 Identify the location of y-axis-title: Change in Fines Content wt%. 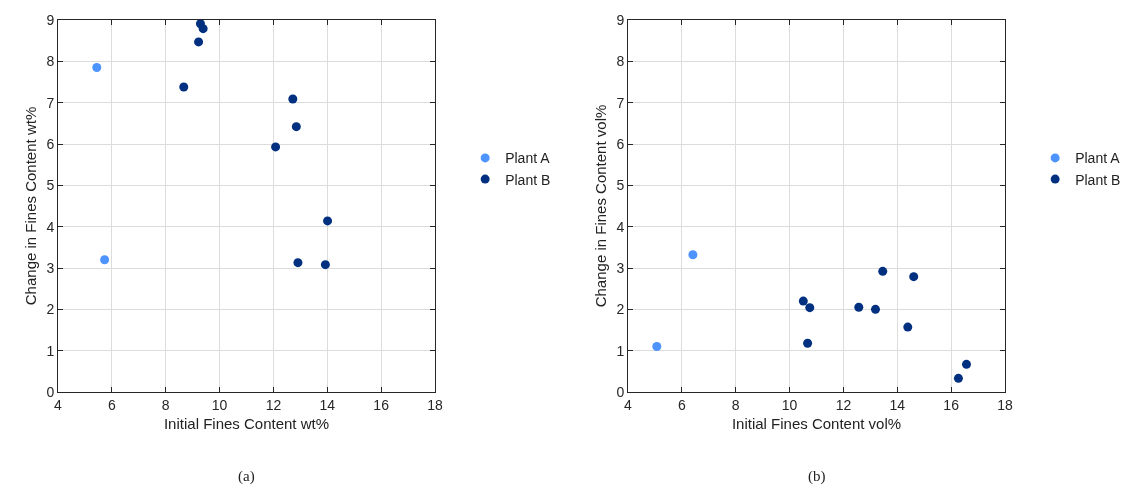
(30, 206).